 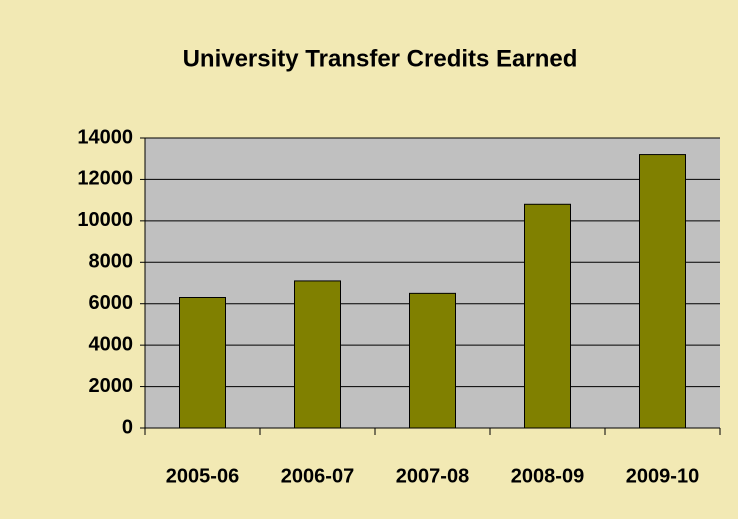 What do you see at coordinates (662, 476) in the screenshot?
I see `x-tick-label: 2009-10` at bounding box center [662, 476].